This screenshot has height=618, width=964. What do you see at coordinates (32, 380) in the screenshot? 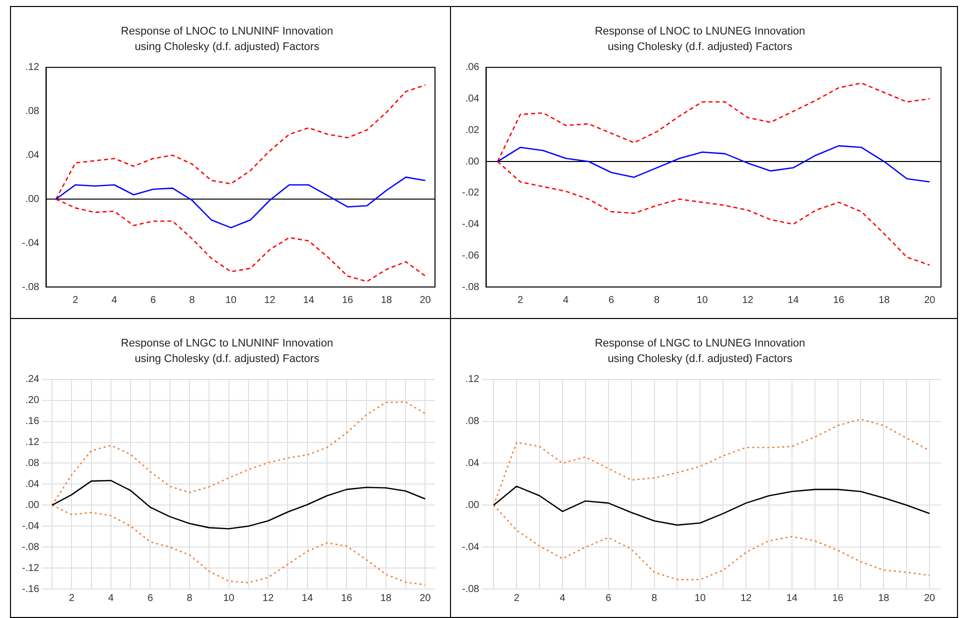
I see `y-tick-label: .24` at bounding box center [32, 380].